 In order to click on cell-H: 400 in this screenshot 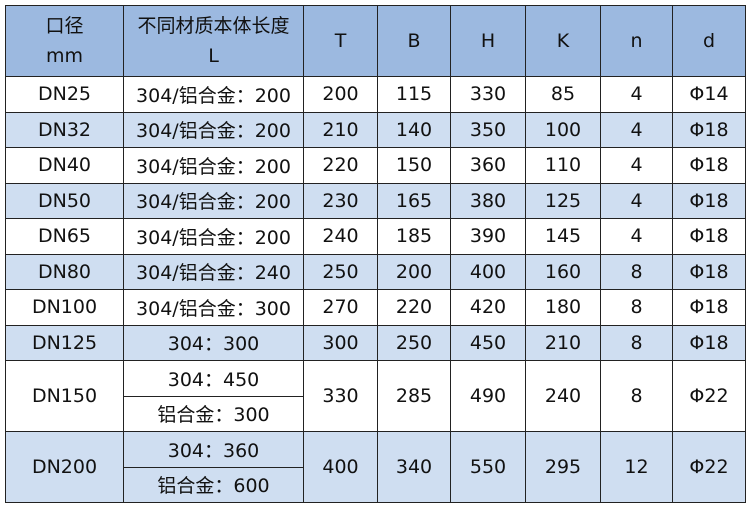, I will do `click(488, 271)`.